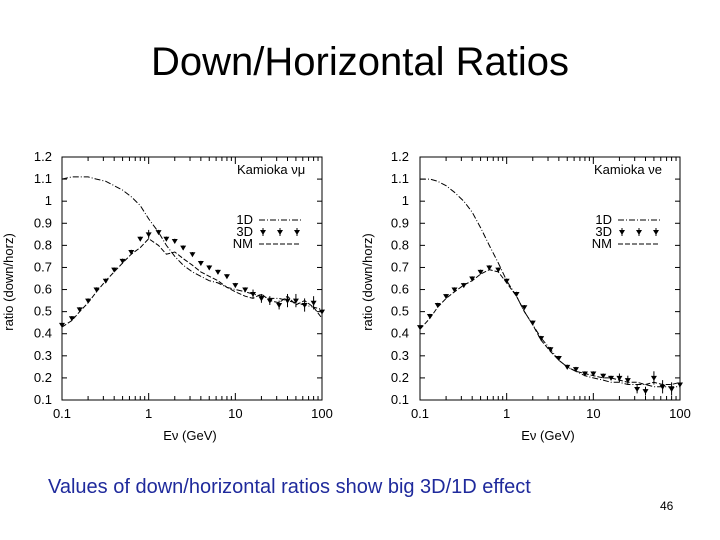 The width and height of the screenshot is (720, 540). I want to click on y-tick-label: 0.4, so click(400, 333).